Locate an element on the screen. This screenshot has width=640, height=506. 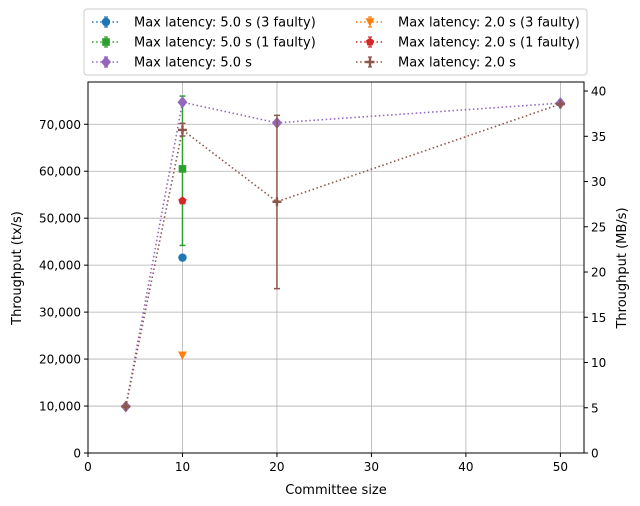
legend-entry: Max latency: 2.0 s is located at coordinates (436, 63).